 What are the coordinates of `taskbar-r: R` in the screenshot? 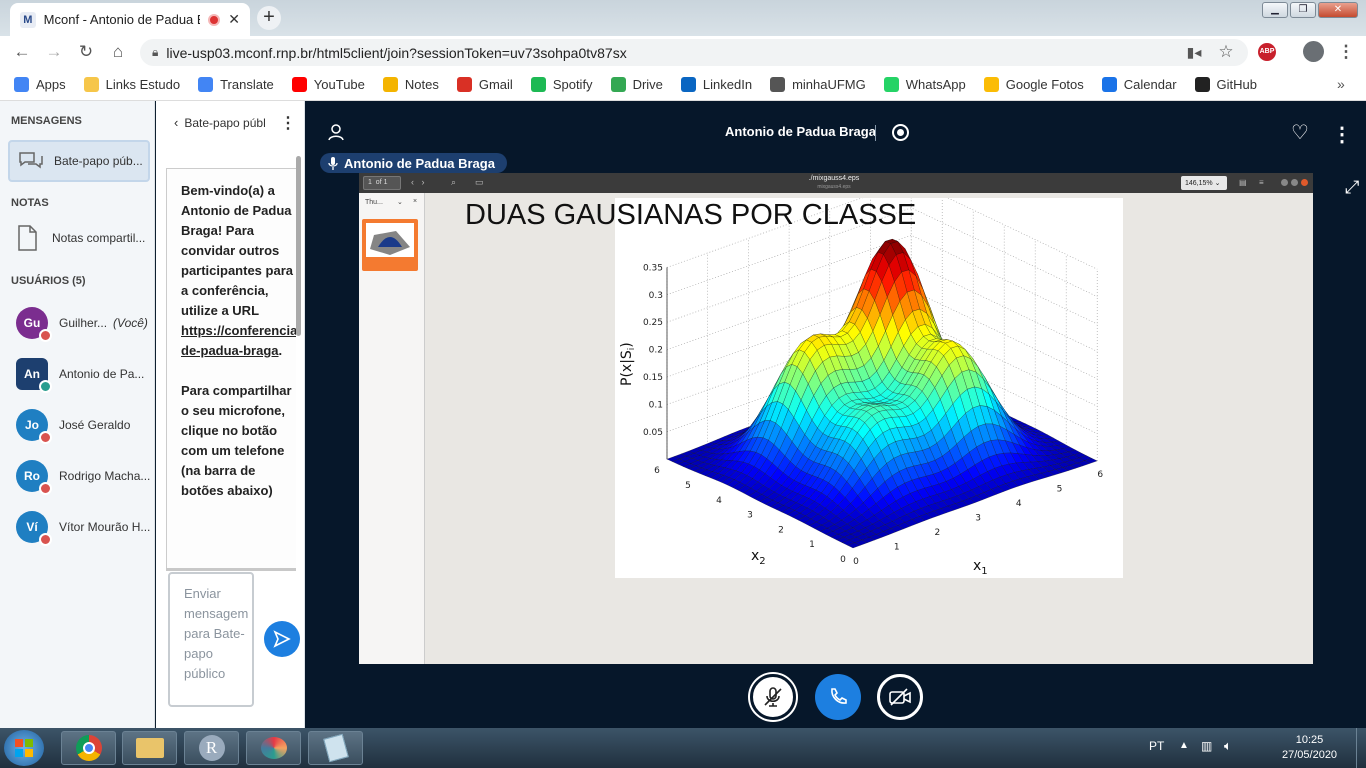 It's located at (211, 748).